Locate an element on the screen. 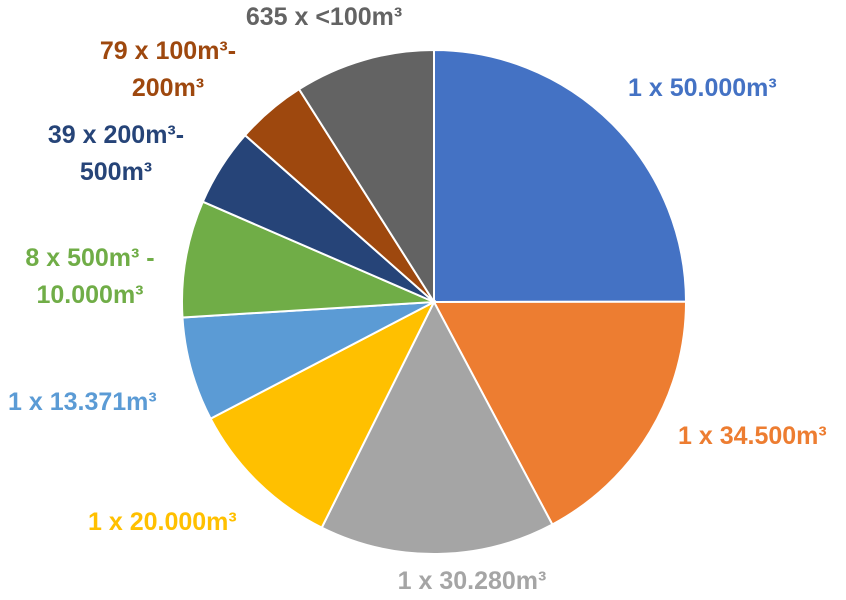 The image size is (846, 600). slice-label-1-line-1: 1 x 50.000m³ is located at coordinates (702, 88).